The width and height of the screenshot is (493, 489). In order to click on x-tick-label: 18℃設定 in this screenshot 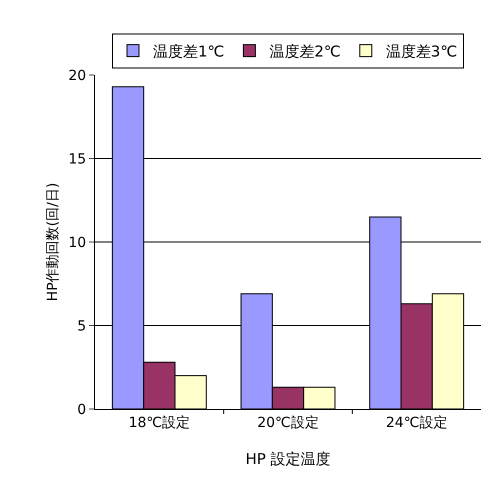, I will do `click(159, 422)`.